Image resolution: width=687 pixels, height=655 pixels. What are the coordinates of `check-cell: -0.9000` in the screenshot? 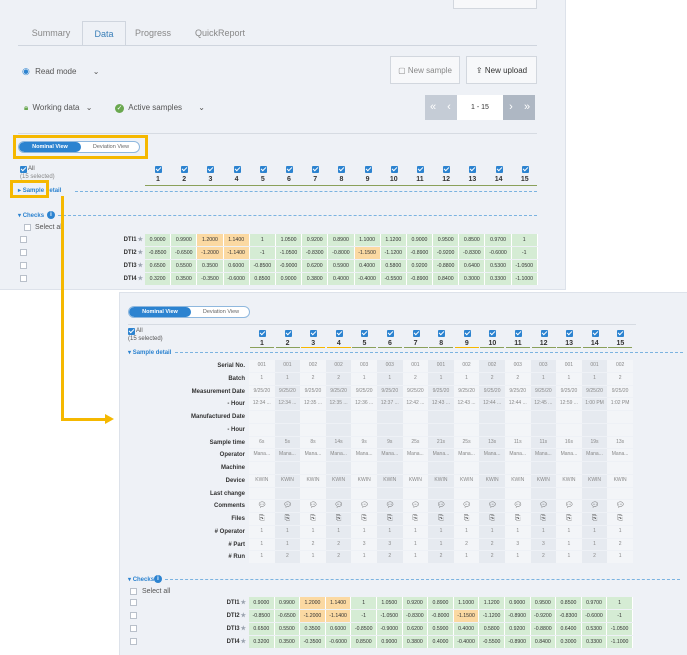 It's located at (389, 629).